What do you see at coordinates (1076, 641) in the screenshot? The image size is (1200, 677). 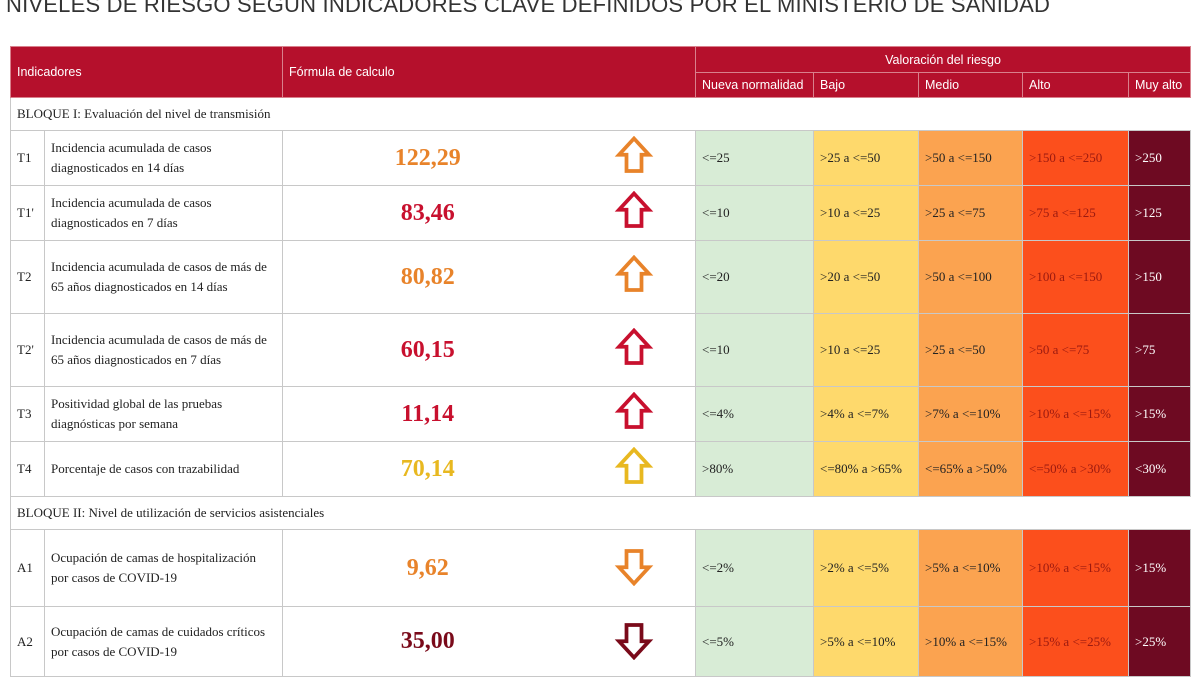 I see `range-alto: >15% a <=25%` at bounding box center [1076, 641].